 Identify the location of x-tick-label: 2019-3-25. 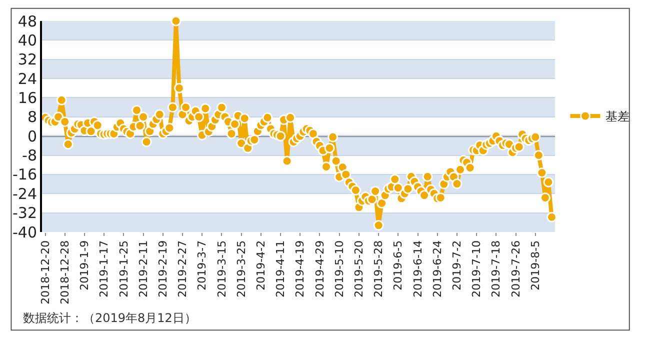
(241, 269).